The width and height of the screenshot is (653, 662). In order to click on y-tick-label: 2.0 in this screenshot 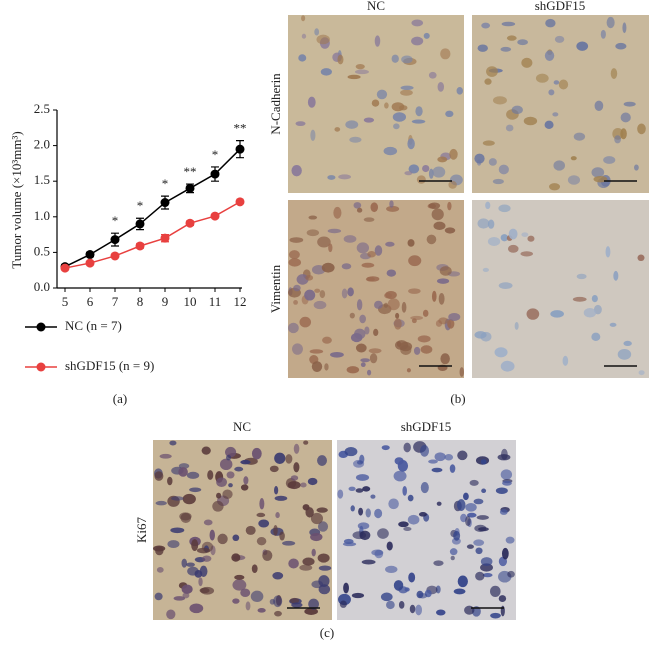, I will do `click(42, 144)`.